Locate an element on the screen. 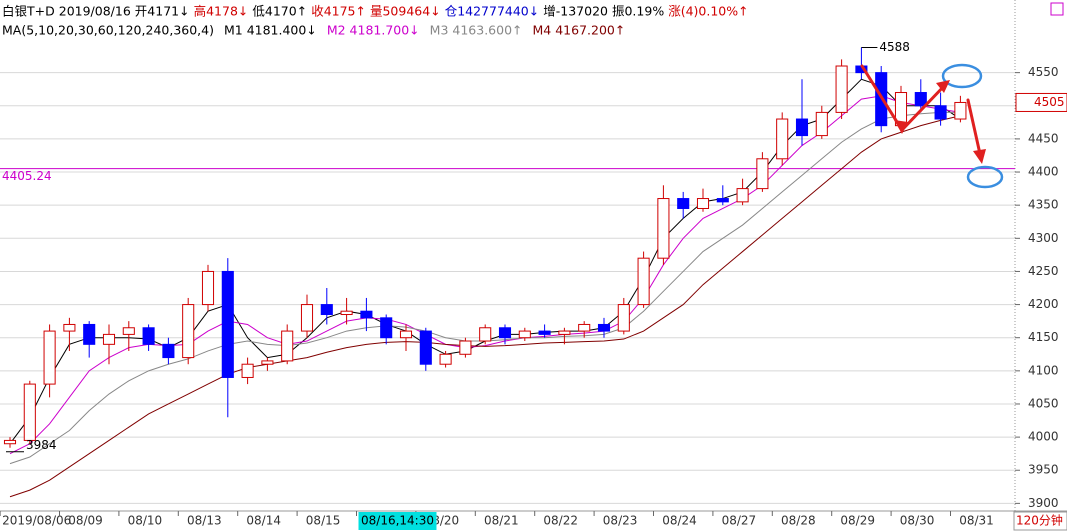 This screenshot has height=531, width=1067. period-box is located at coordinates (1040, 521).